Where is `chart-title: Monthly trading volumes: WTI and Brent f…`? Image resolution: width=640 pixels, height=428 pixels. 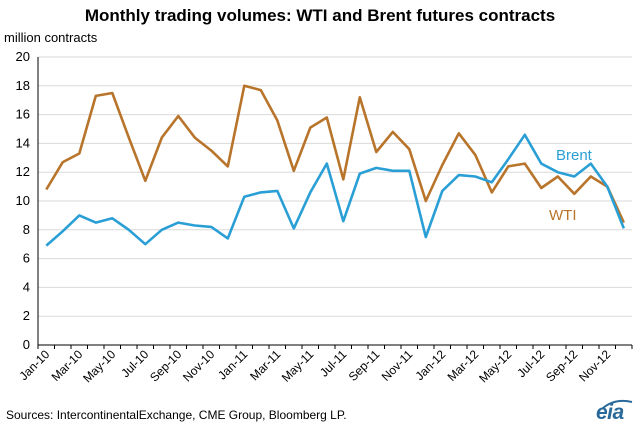
chart-title: Monthly trading volumes: WTI and Brent f… is located at coordinates (320, 15).